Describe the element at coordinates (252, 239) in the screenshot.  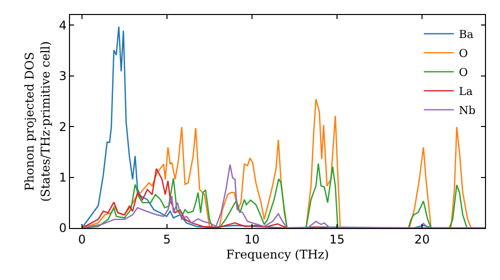
I see `x-tick-label: 10` at that location.